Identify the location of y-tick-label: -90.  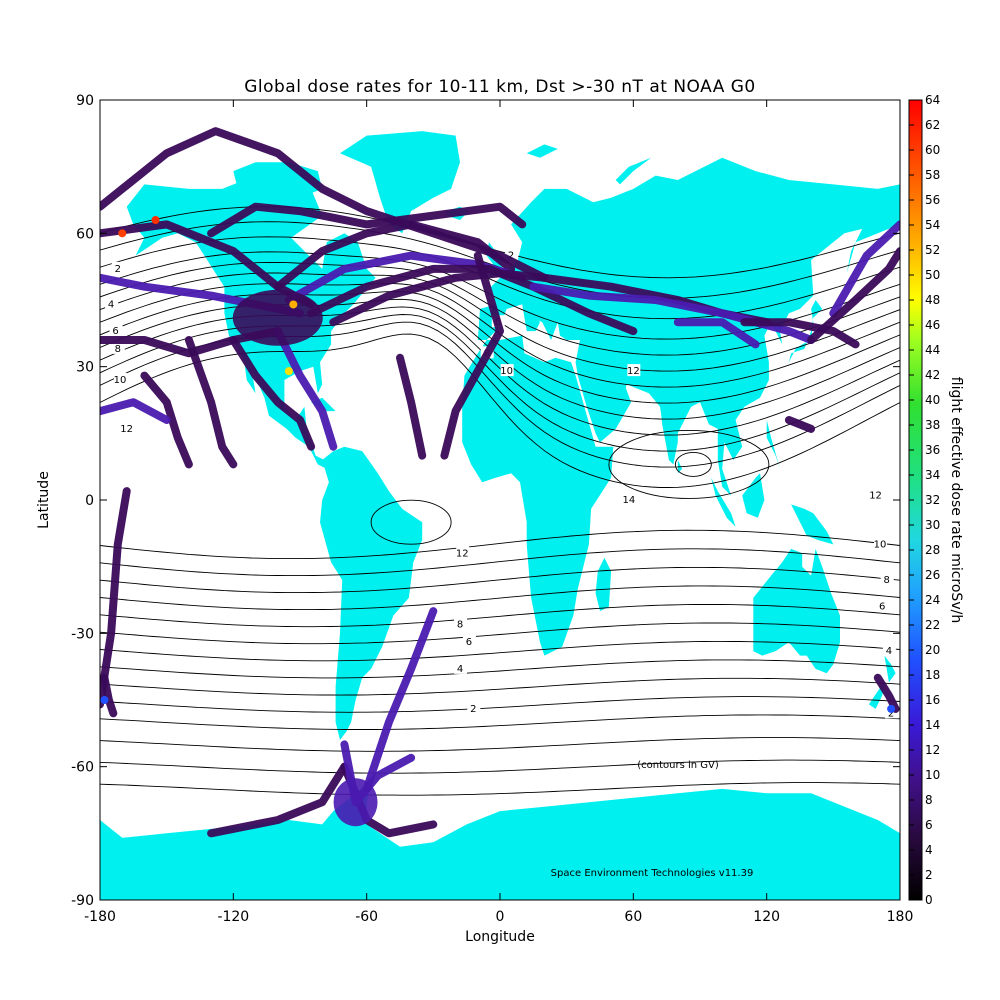
(82, 901).